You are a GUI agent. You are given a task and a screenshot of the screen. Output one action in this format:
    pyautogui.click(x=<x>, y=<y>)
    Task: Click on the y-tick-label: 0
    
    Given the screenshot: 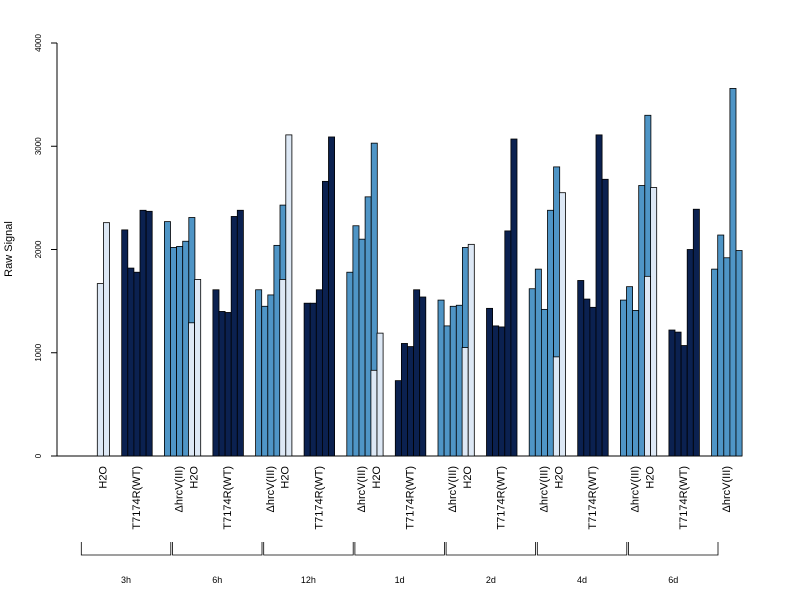 What is the action you would take?
    pyautogui.click(x=38, y=455)
    